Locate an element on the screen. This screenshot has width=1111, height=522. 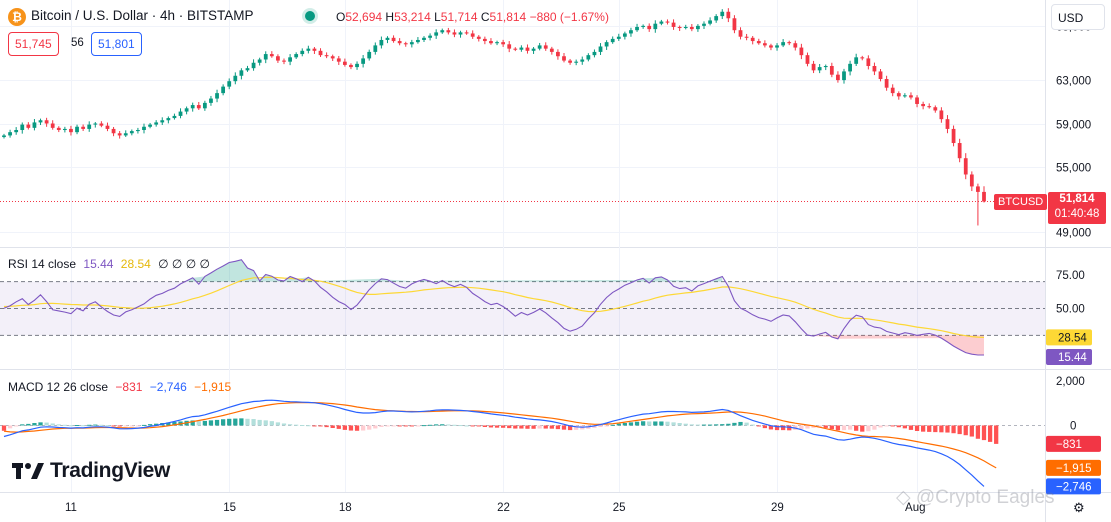
rsi-axis-tag is located at coordinates (1069, 356).